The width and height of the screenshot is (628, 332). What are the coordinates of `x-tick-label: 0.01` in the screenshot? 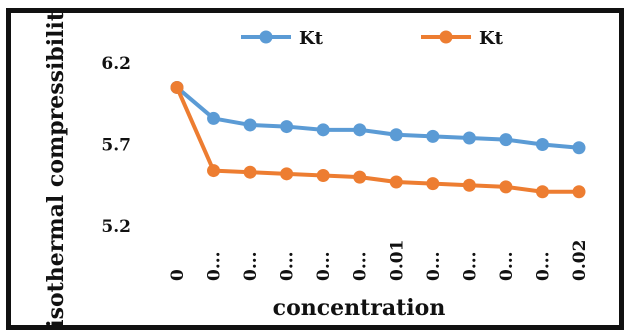 It's located at (397, 260).